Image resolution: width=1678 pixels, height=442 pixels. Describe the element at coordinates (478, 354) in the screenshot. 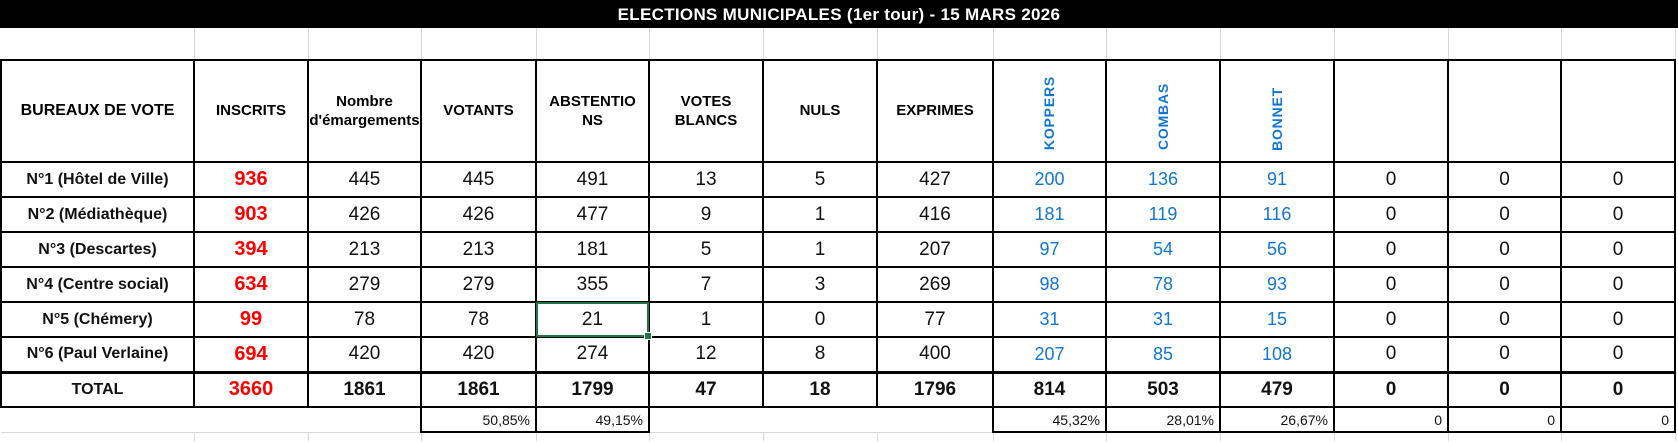

I see `cell-votants: 420` at that location.